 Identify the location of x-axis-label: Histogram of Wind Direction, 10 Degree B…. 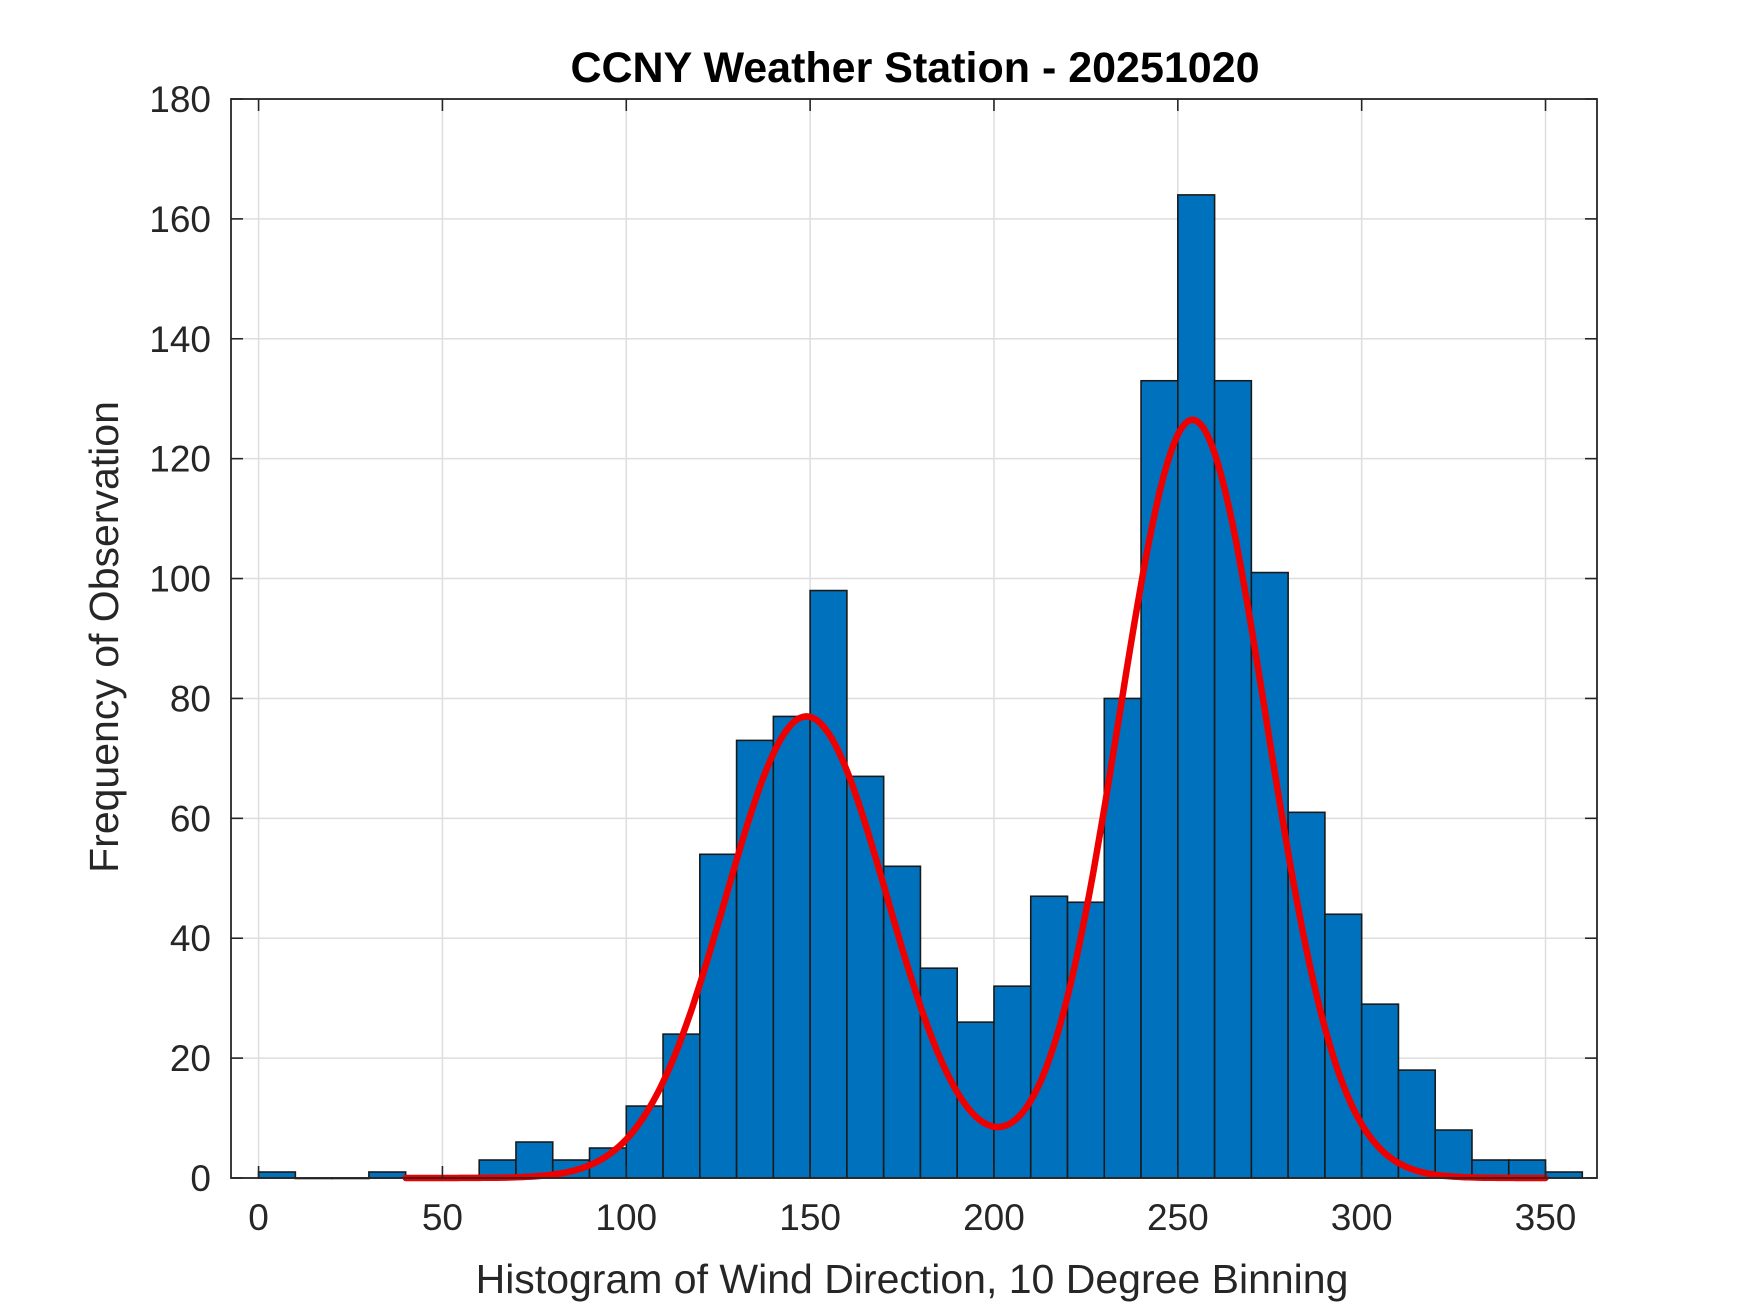
(912, 1279).